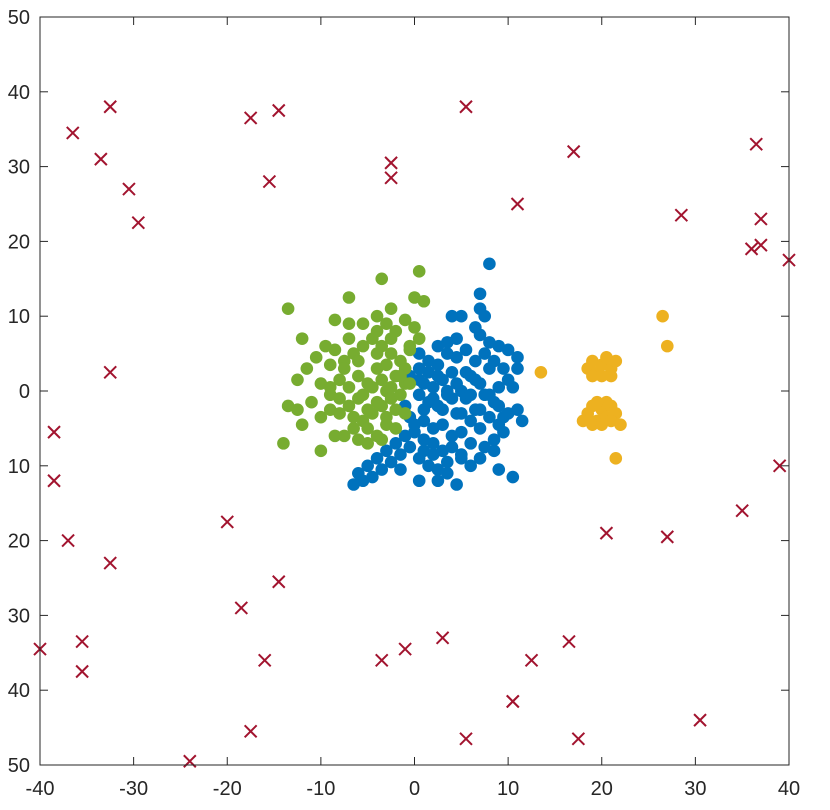 The image size is (830, 810). Describe the element at coordinates (19, 93) in the screenshot. I see `y-tick-label: 40` at that location.